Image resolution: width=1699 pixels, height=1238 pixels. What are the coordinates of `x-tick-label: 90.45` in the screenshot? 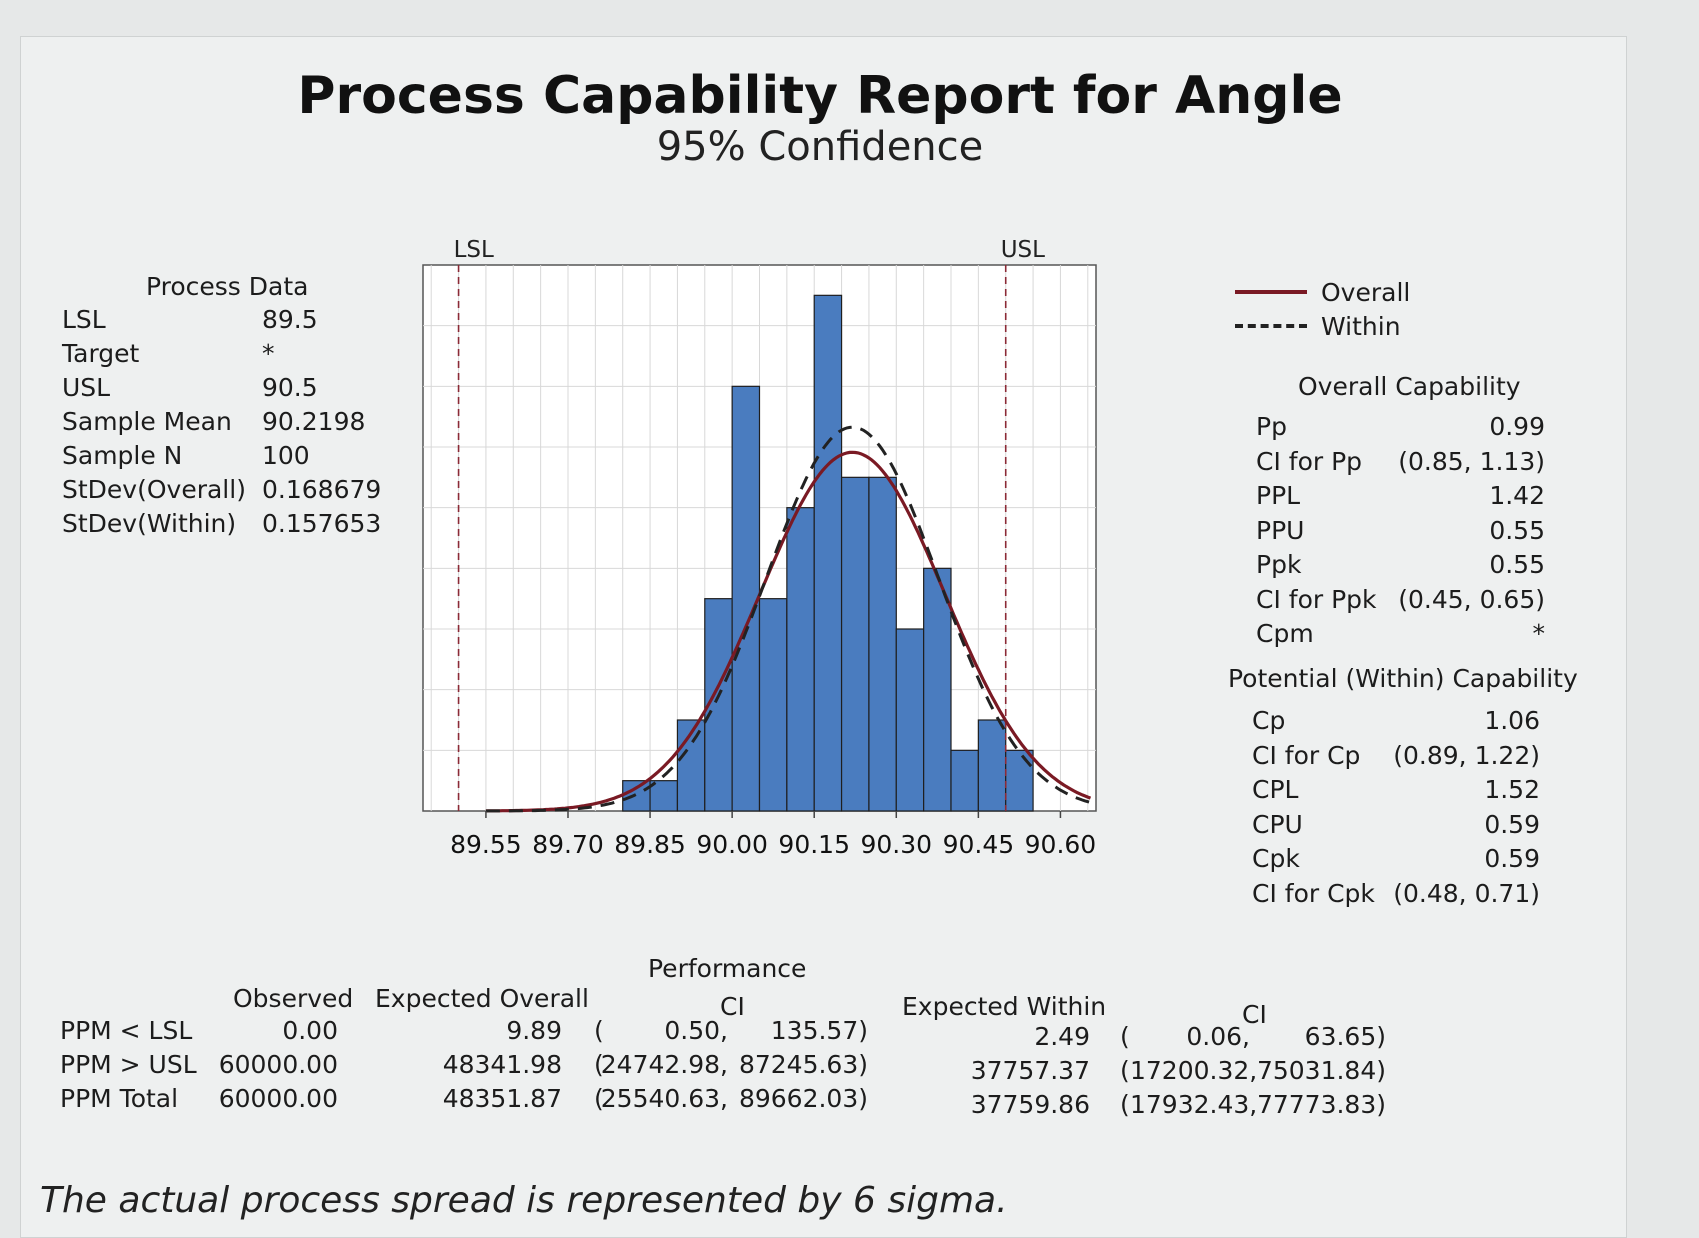 It's located at (979, 844).